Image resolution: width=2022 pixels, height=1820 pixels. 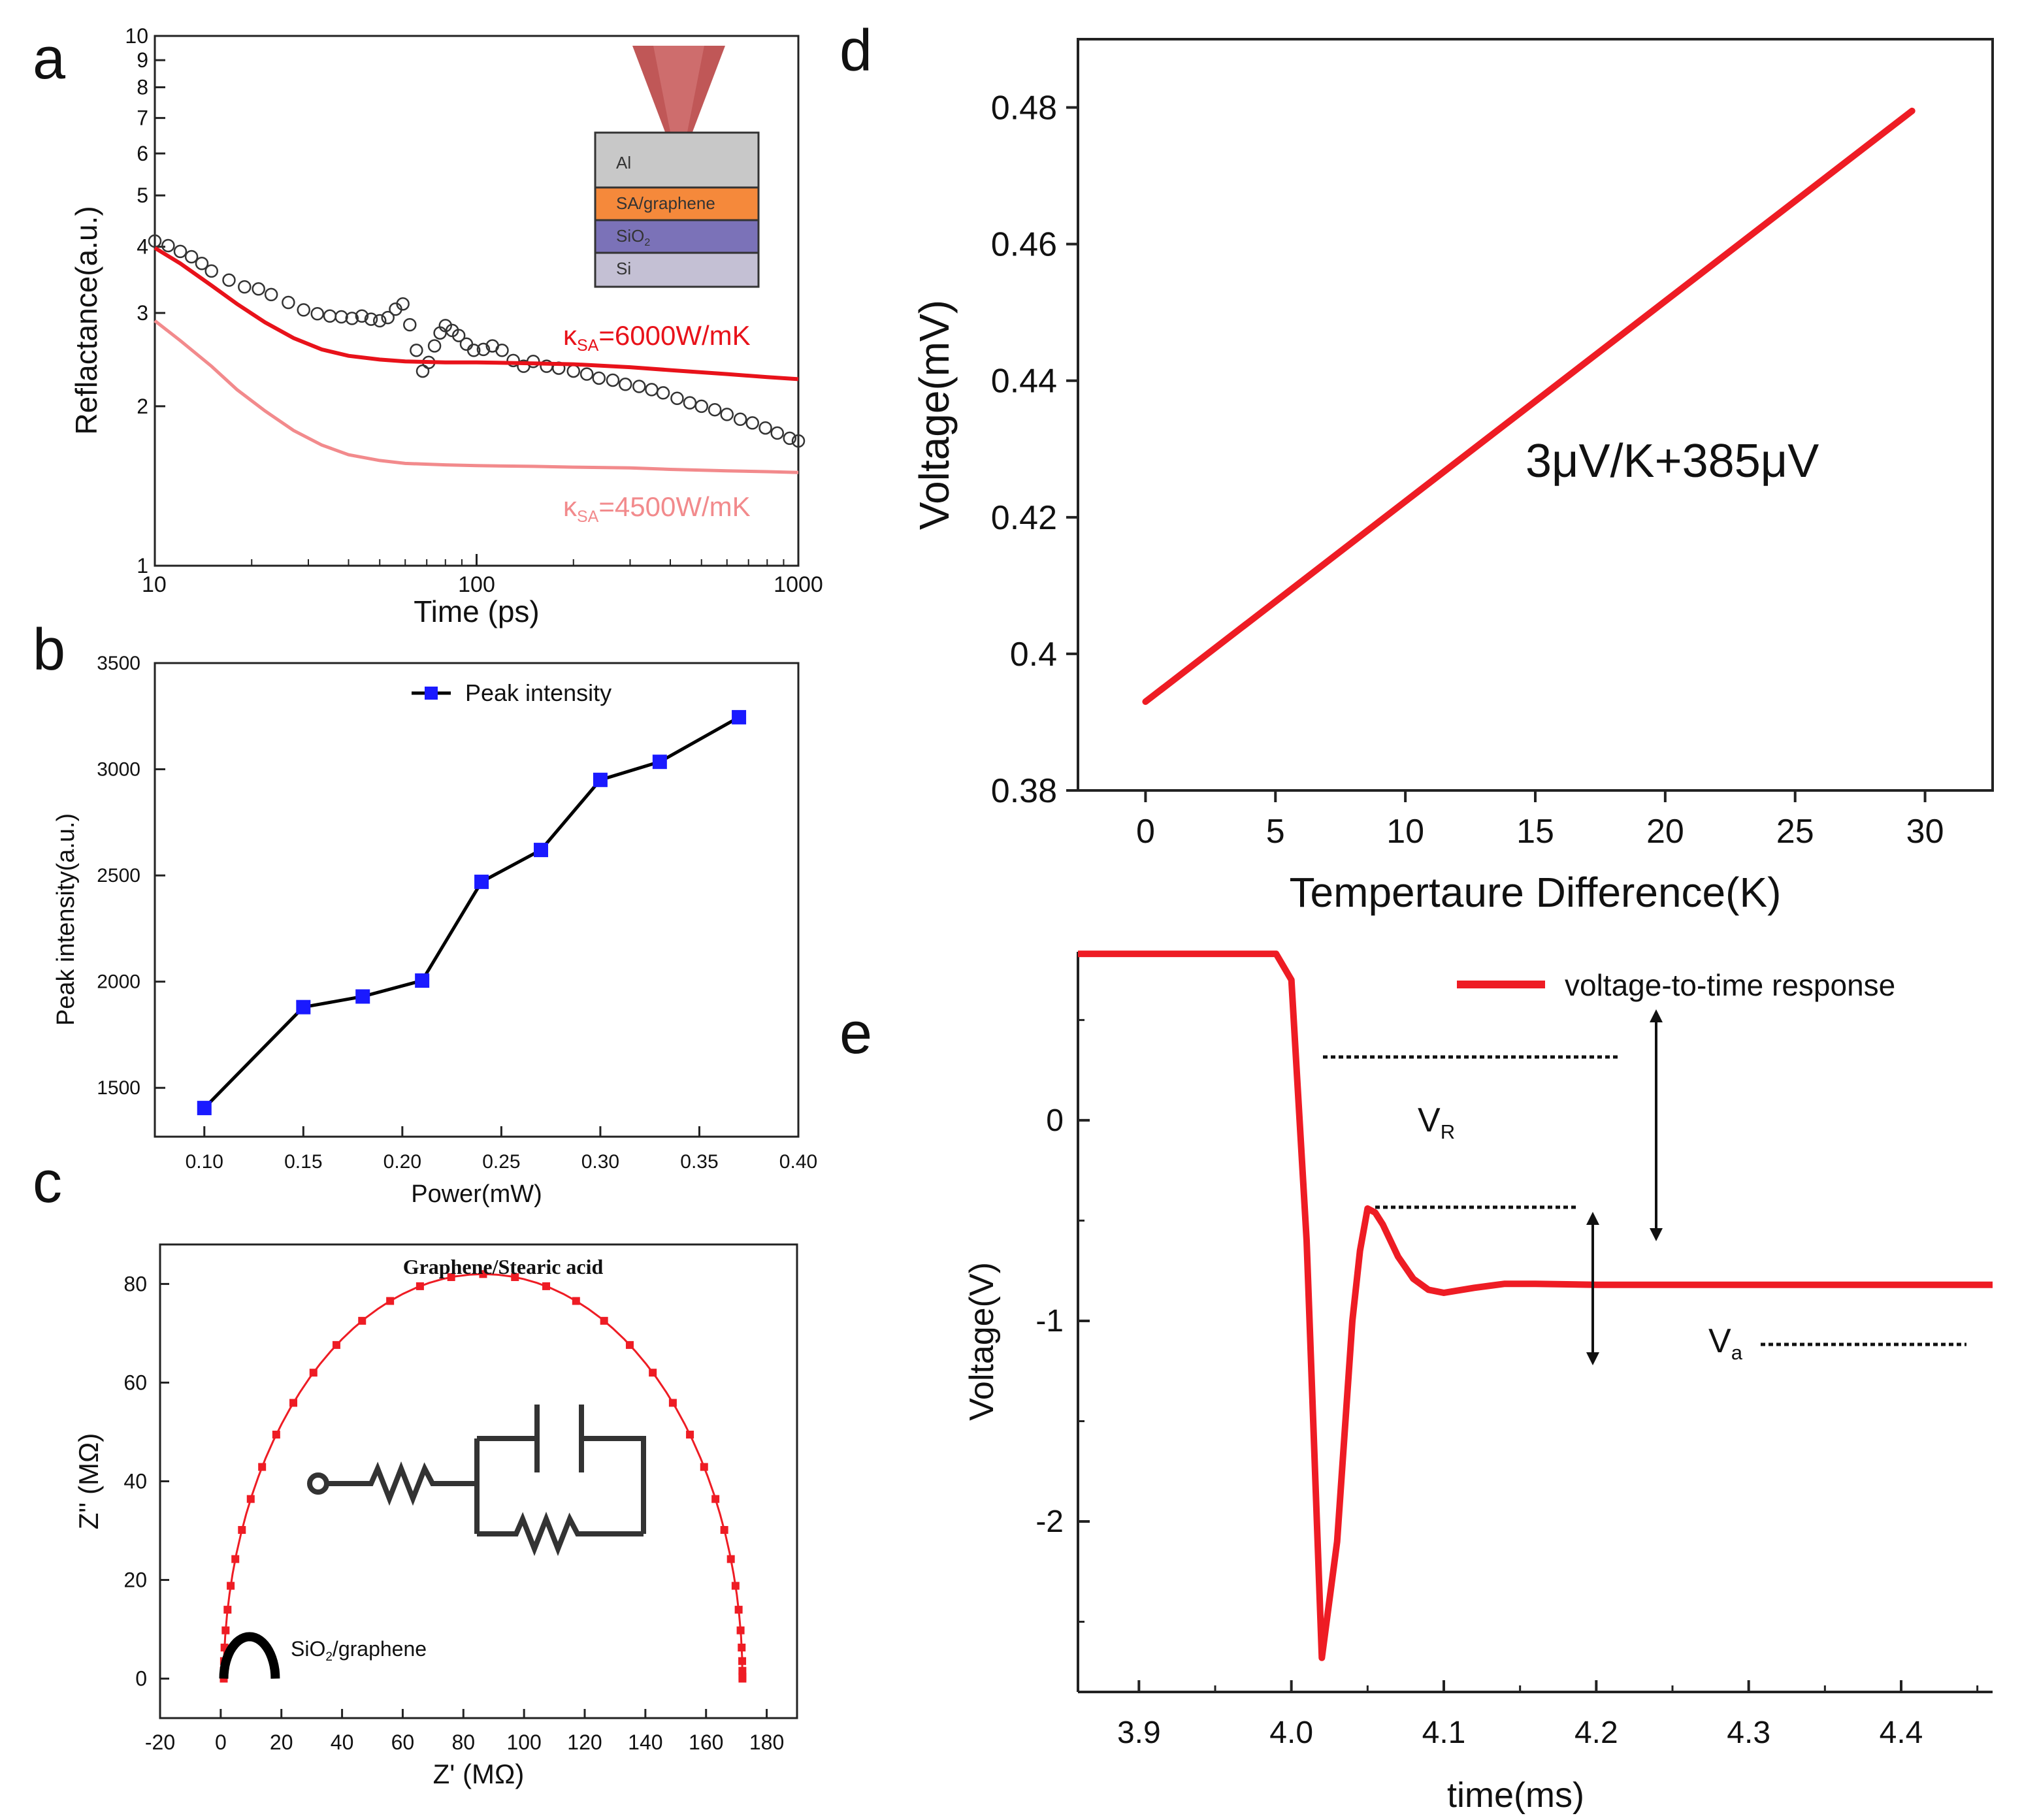 What do you see at coordinates (142, 118) in the screenshot?
I see `y-tick-label-a: 7` at bounding box center [142, 118].